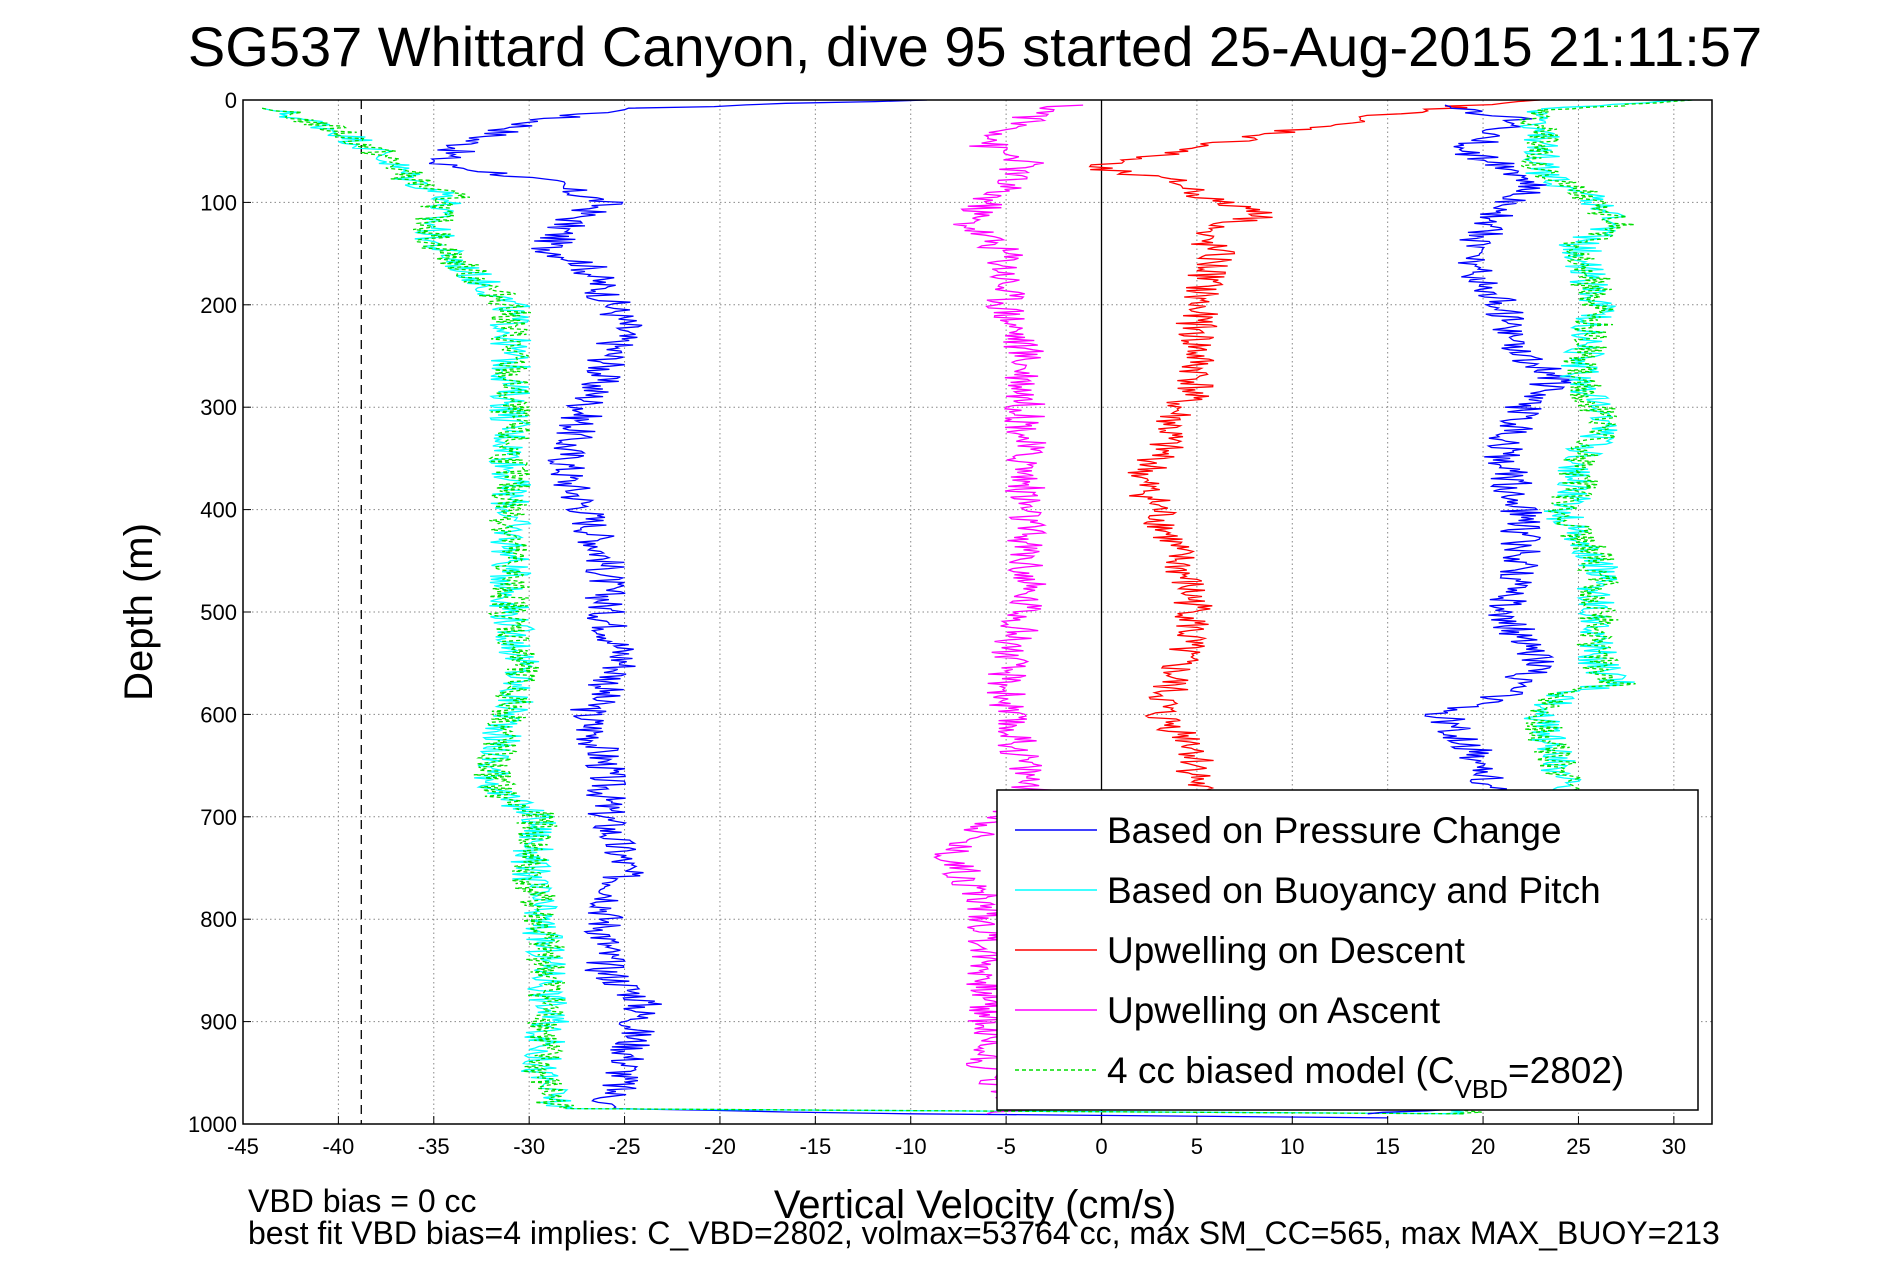 Image resolution: width=1891 pixels, height=1262 pixels. What do you see at coordinates (815, 1146) in the screenshot?
I see `x-tick-label: -15` at bounding box center [815, 1146].